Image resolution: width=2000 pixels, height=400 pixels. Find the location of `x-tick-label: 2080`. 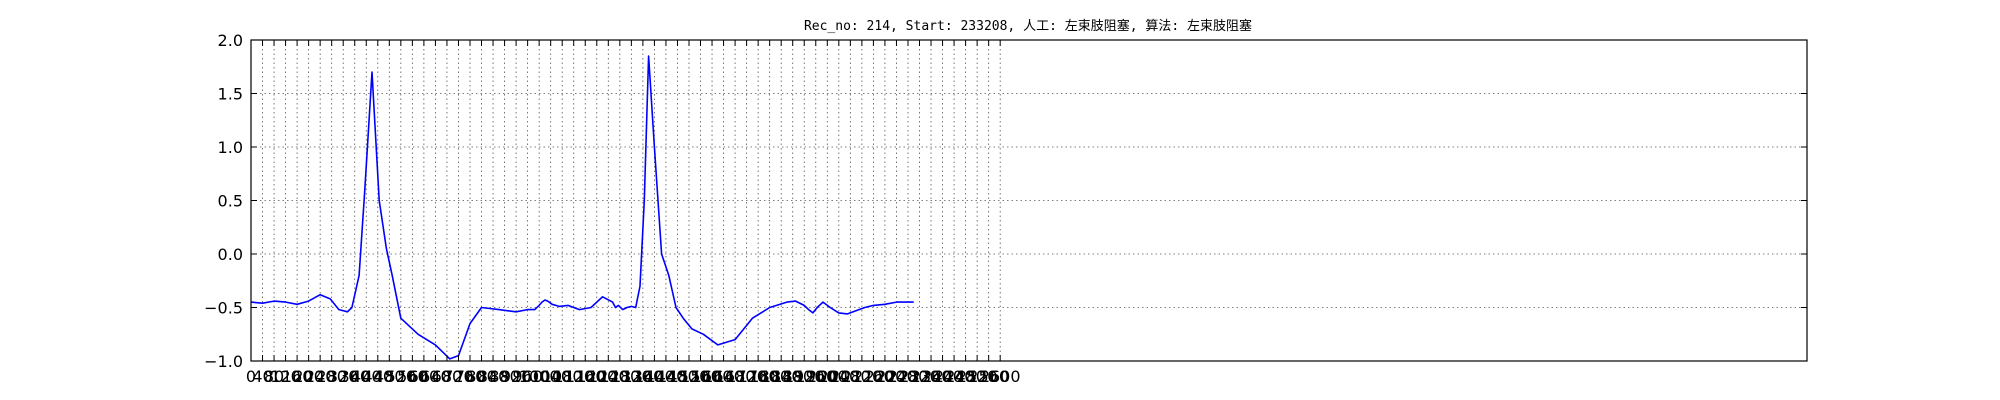

x-tick-label: 2080 is located at coordinates (850, 376).